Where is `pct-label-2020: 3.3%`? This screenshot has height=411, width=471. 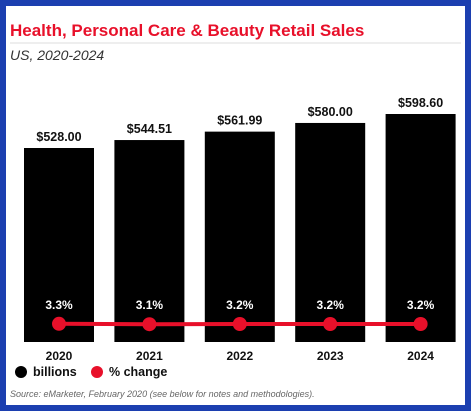 pct-label-2020: 3.3% is located at coordinates (59, 305).